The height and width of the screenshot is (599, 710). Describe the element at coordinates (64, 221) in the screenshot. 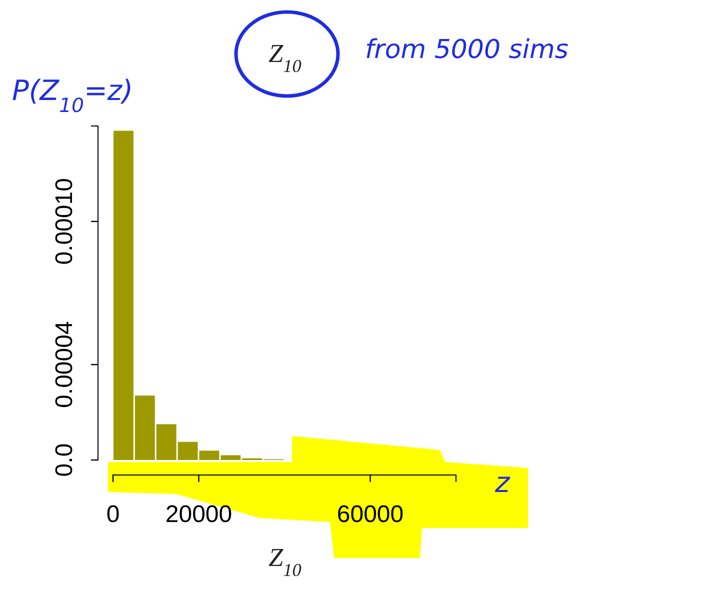

I see `y-tick-label: 0.00010` at that location.